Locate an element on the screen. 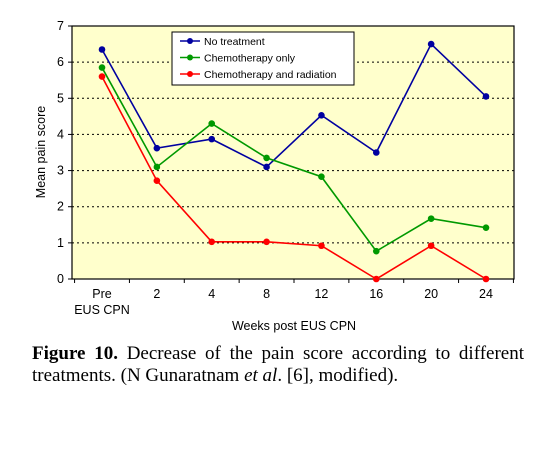 This screenshot has height=449, width=554. x-tick-label: 24 is located at coordinates (486, 294).